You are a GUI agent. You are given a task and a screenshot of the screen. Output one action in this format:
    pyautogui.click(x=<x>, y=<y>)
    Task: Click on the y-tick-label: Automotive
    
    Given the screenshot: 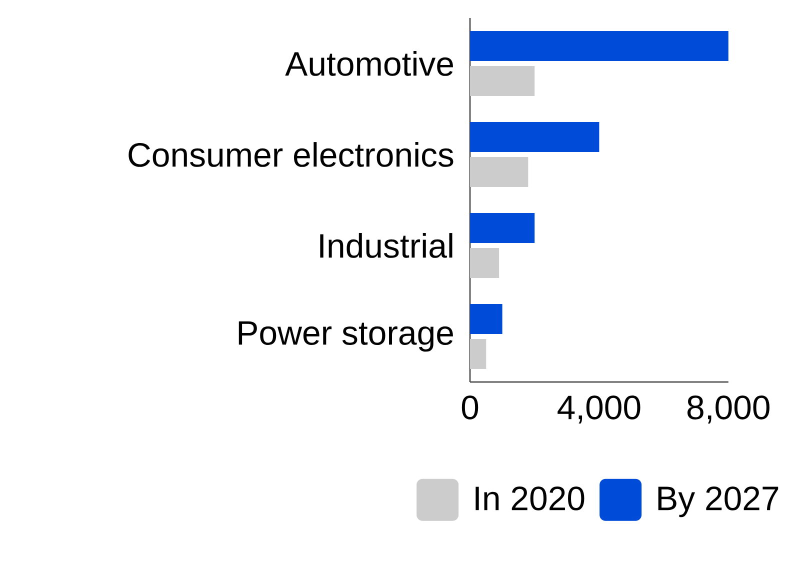 What is the action you would take?
    pyautogui.click(x=369, y=63)
    